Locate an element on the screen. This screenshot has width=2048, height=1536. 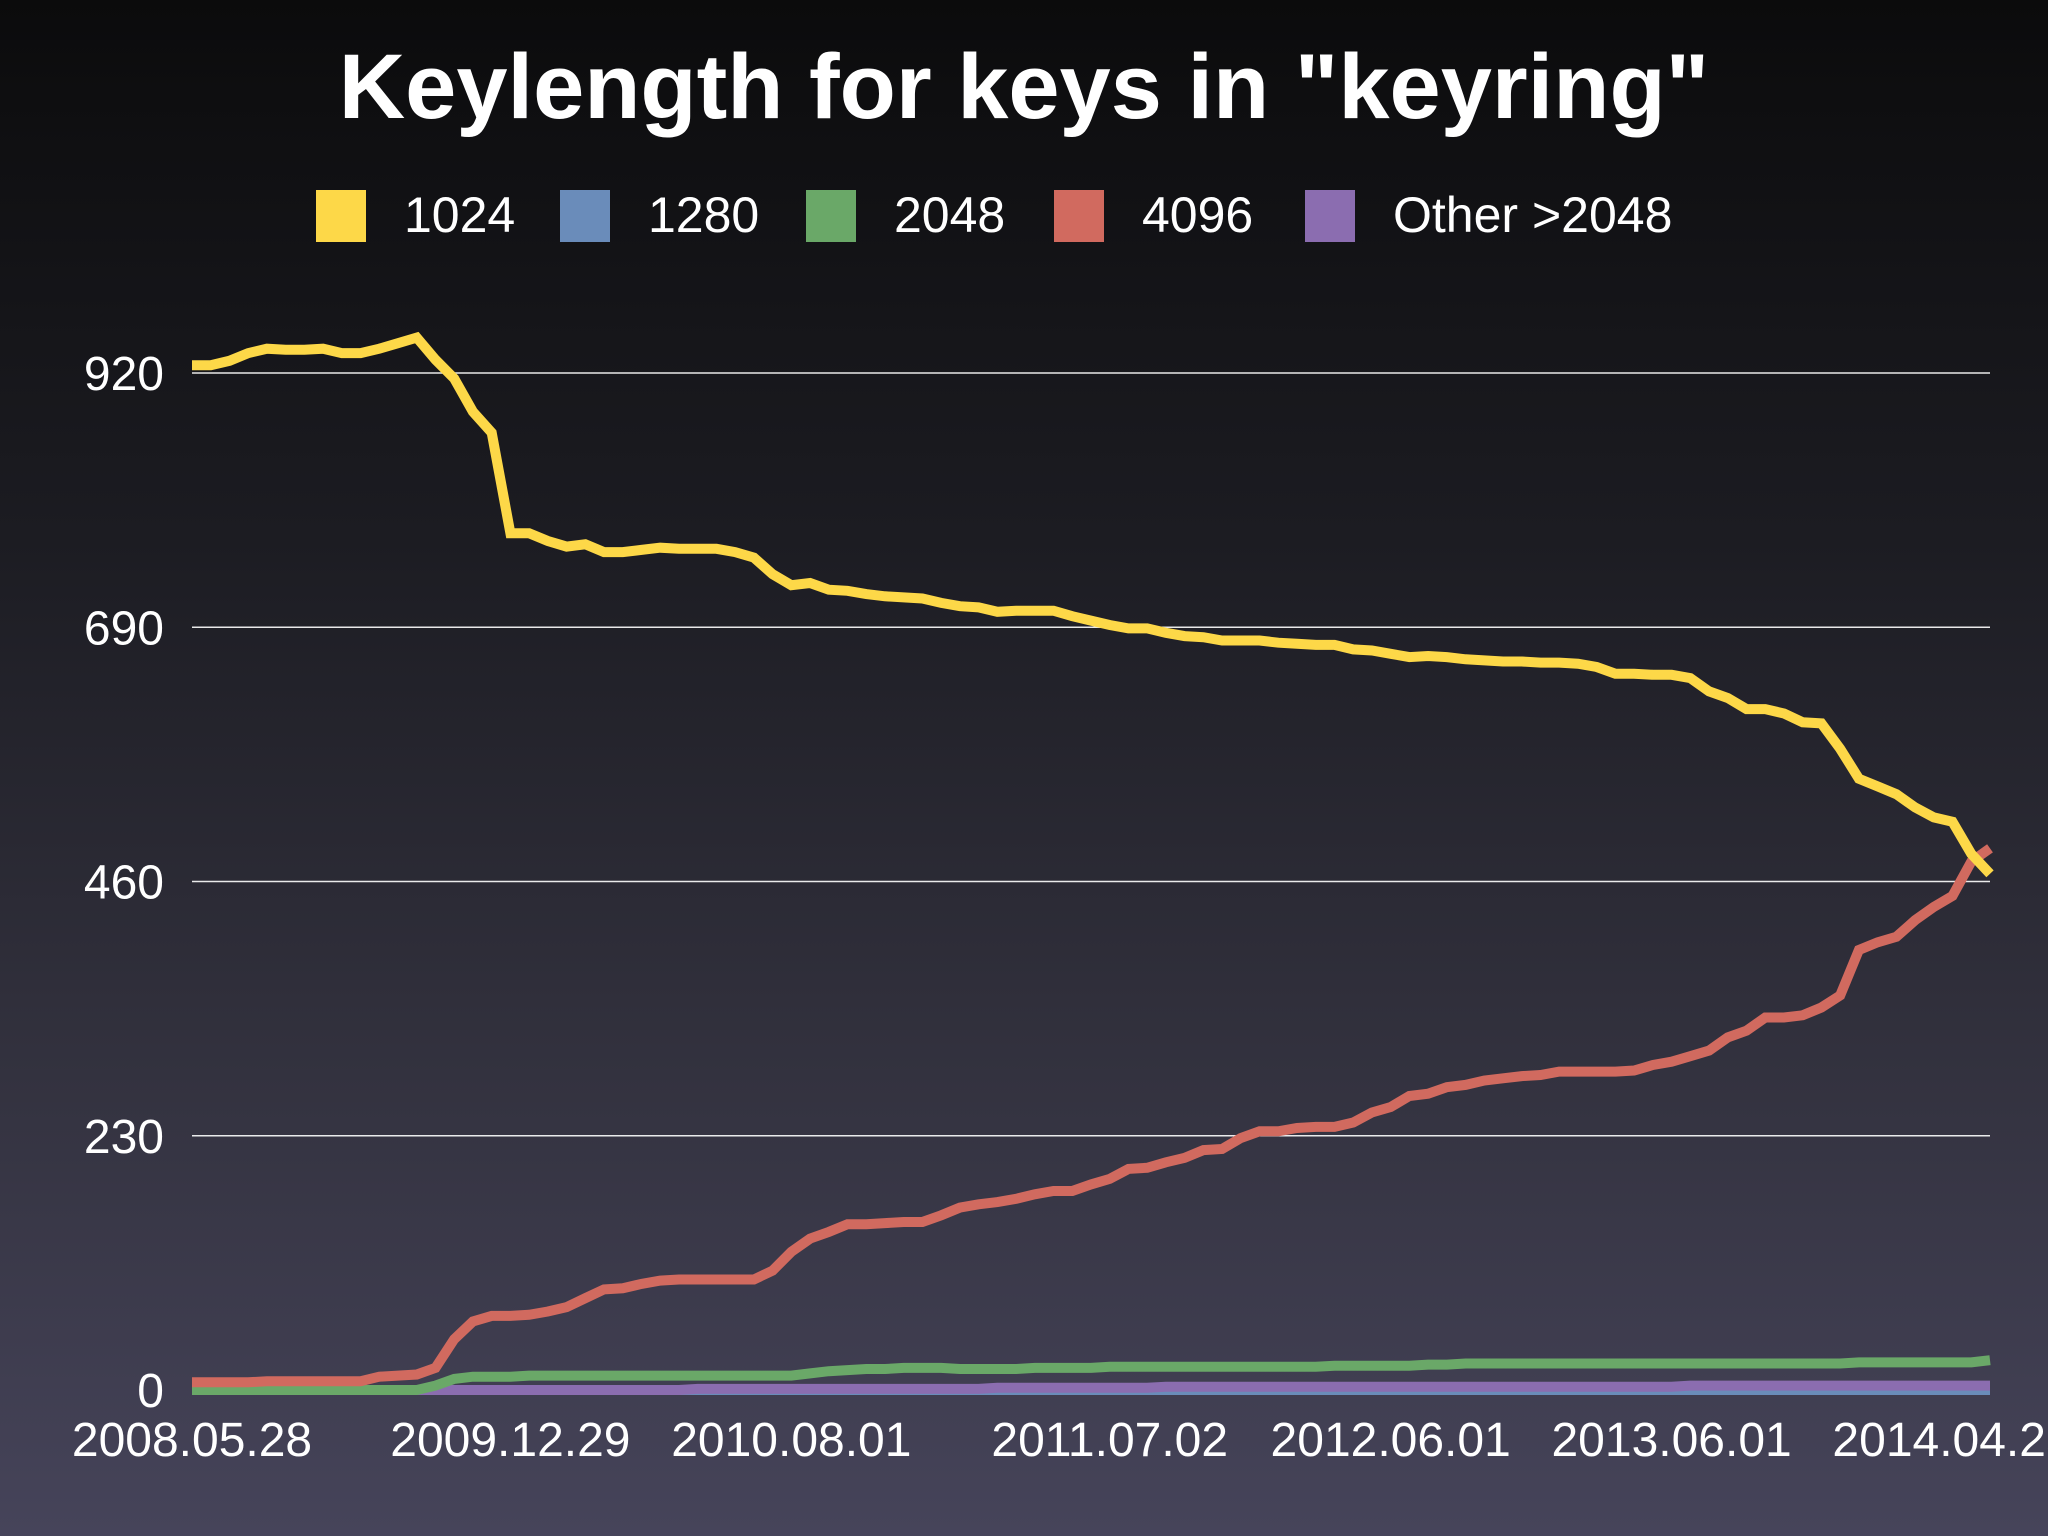
y-tick-label: 460 is located at coordinates (124, 883).